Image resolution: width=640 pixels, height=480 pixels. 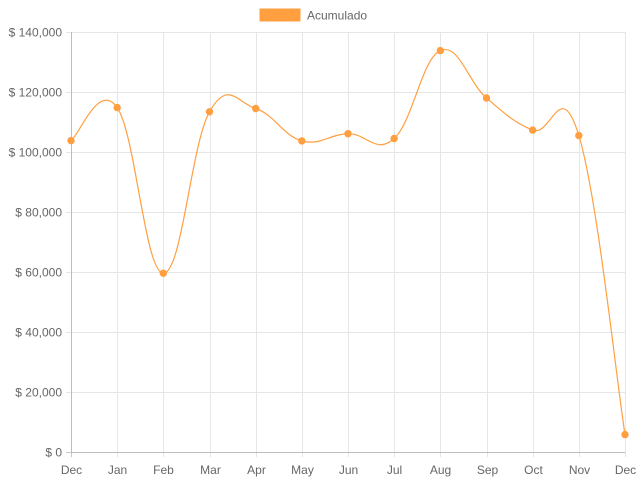 What do you see at coordinates (36, 33) in the screenshot?
I see `y-tick-label: $ 140,000` at bounding box center [36, 33].